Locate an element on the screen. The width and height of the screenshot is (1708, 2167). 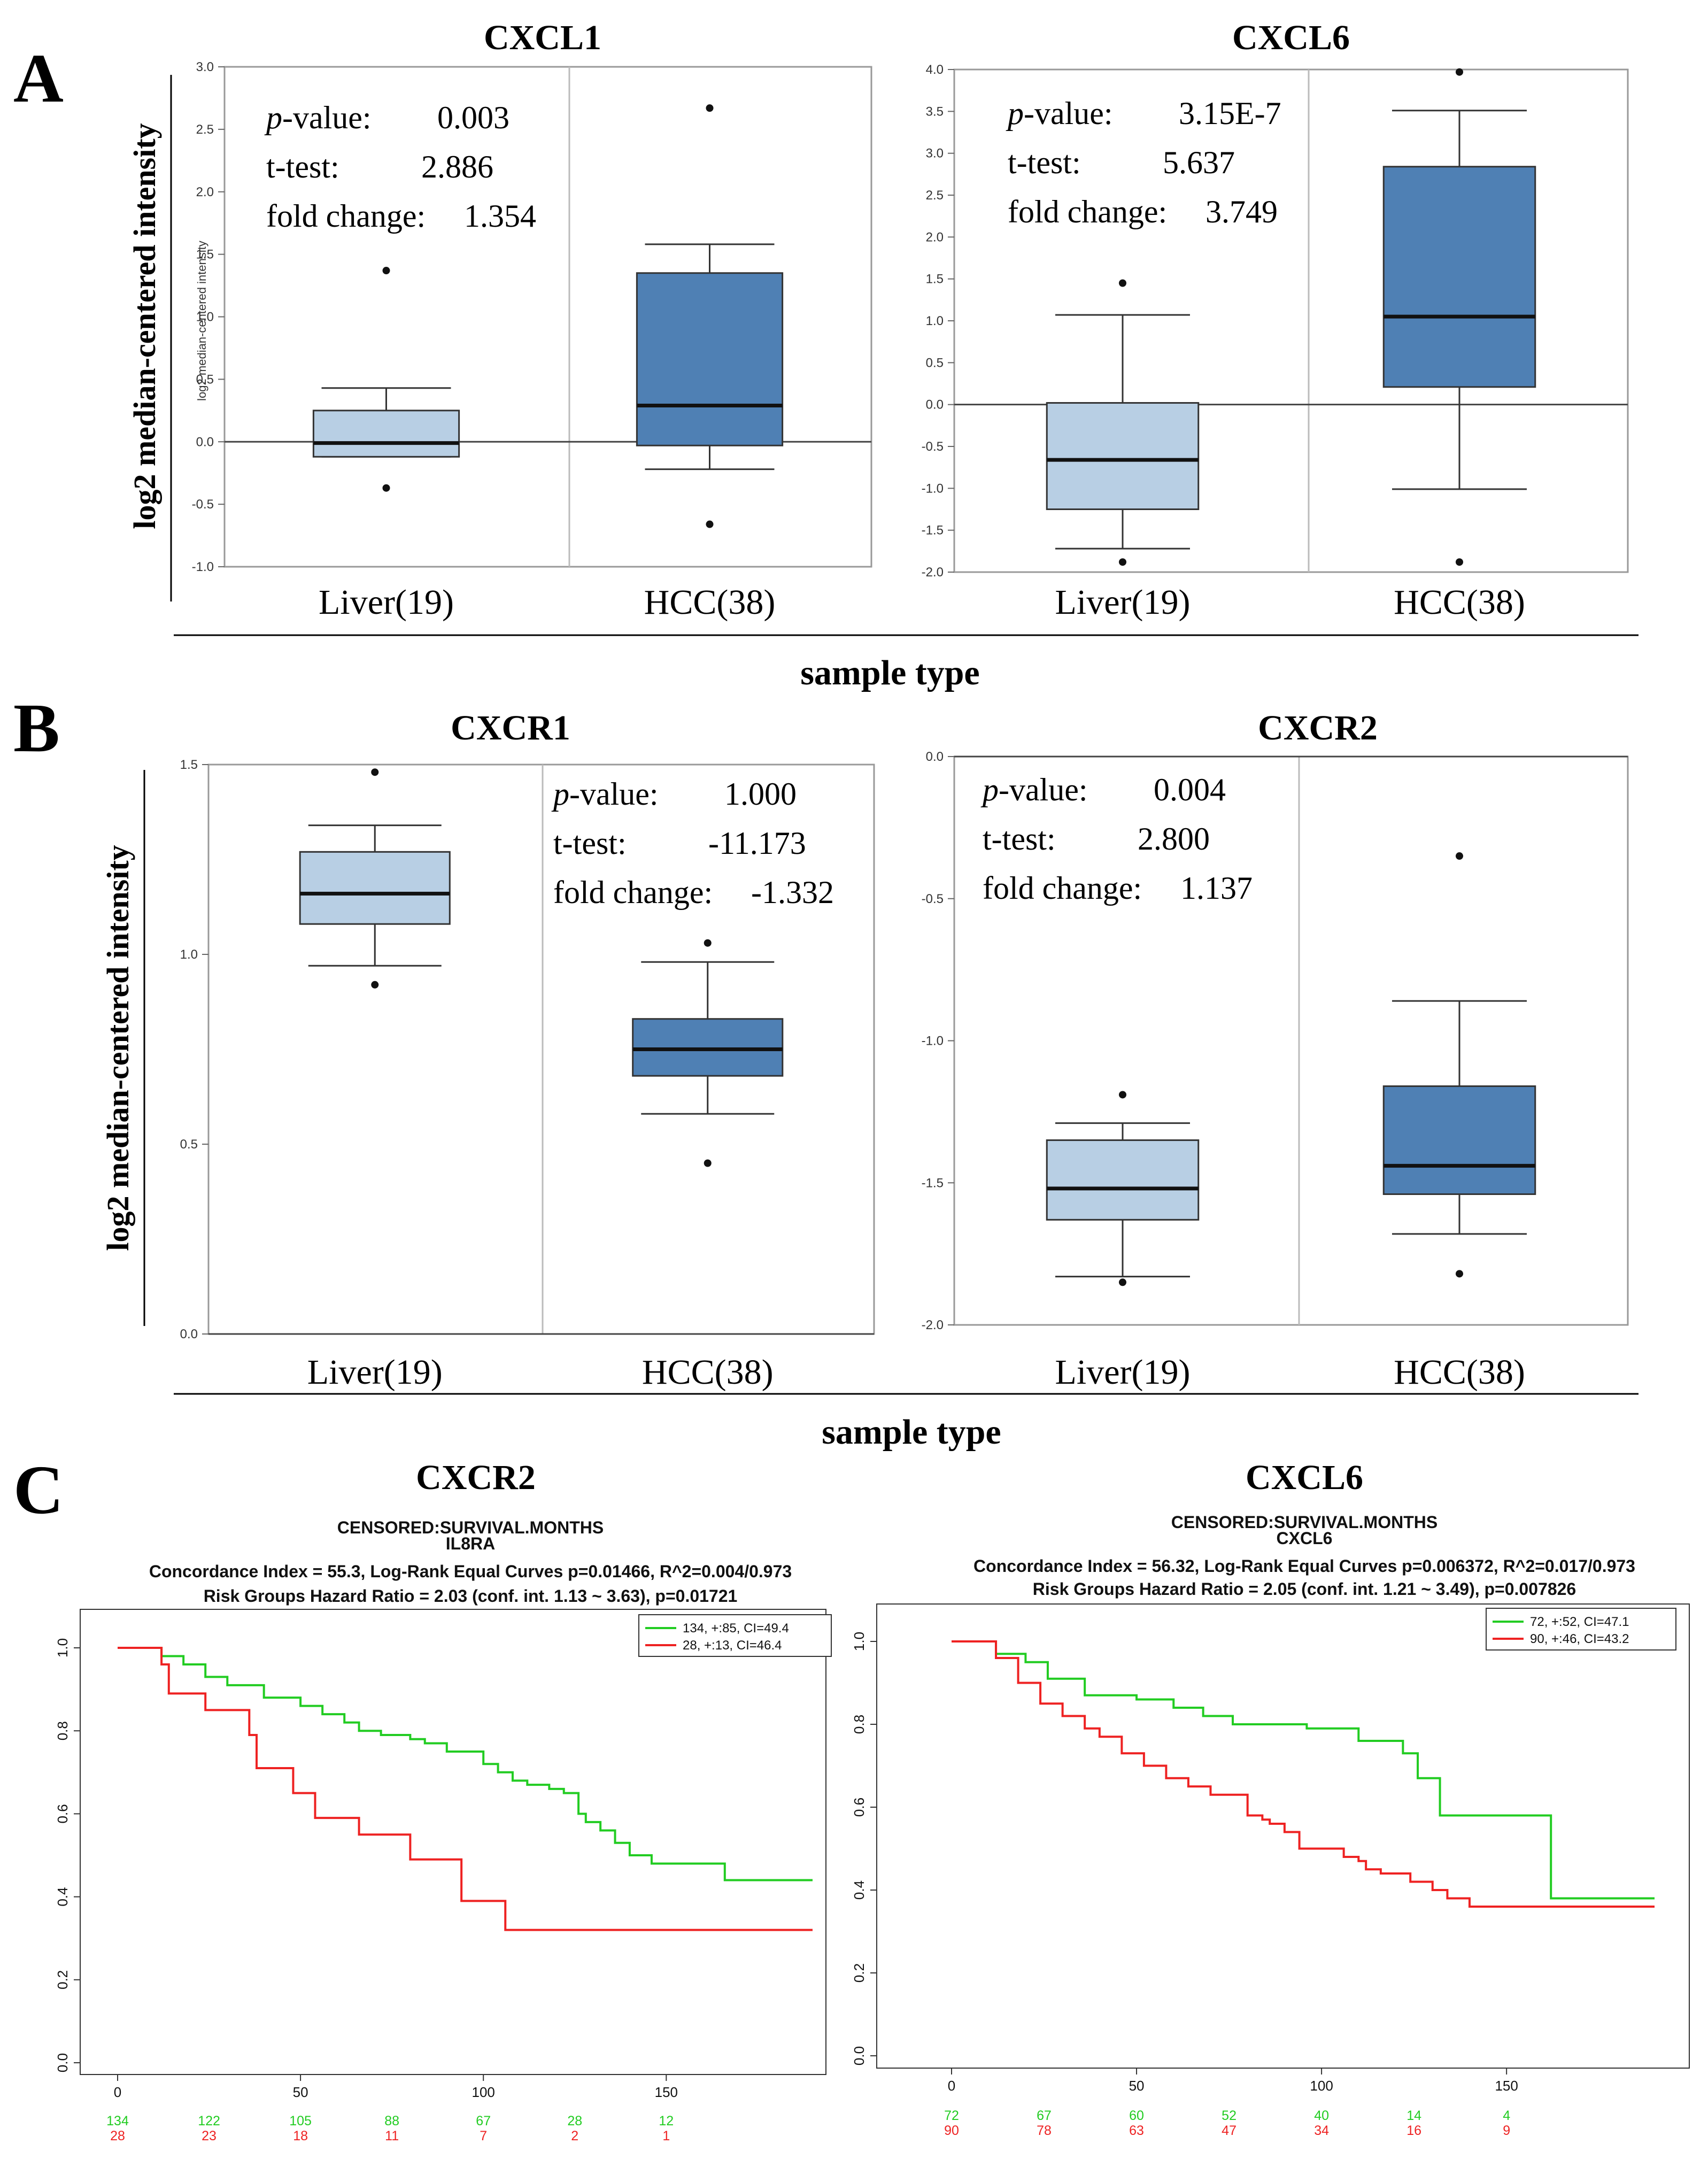
km-risk-count: 122 is located at coordinates (209, 2121).